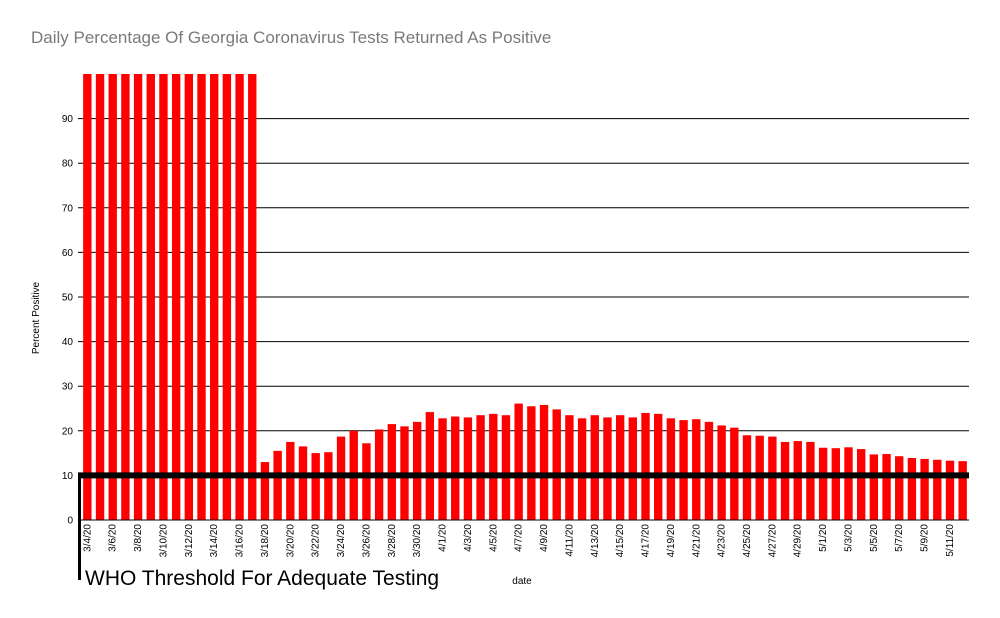  I want to click on x-tick-label: 4/25/20, so click(747, 541).